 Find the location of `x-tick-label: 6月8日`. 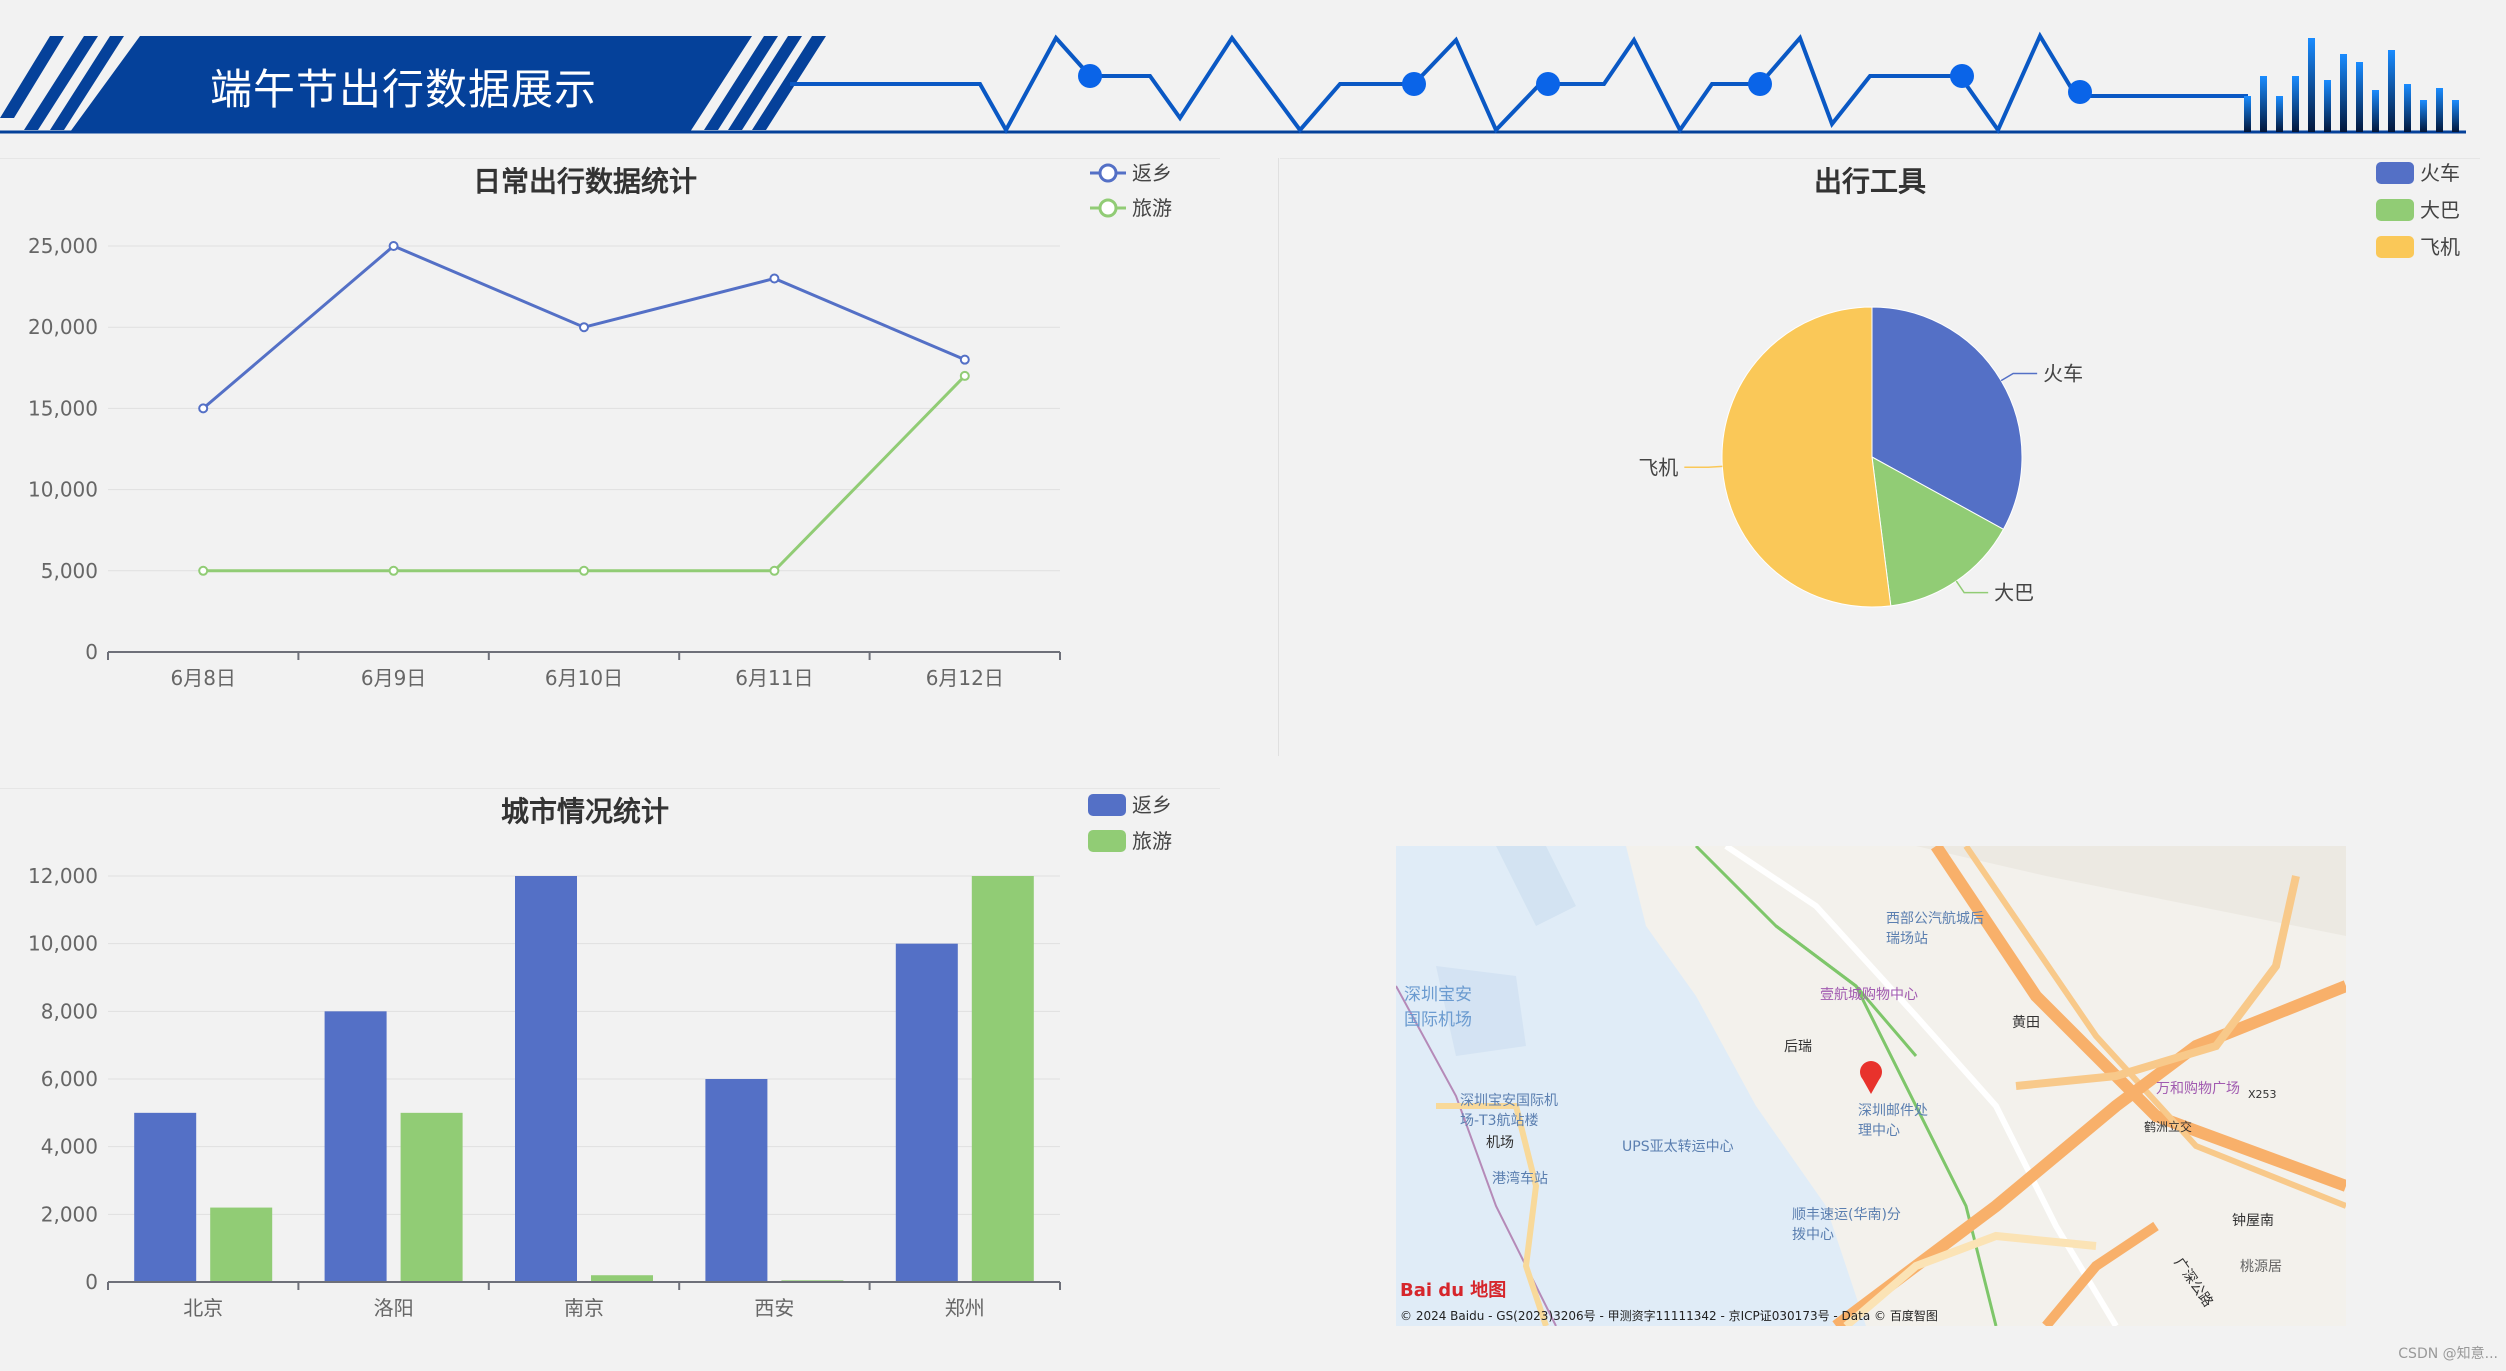

x-tick-label: 6月8日 is located at coordinates (202, 678).